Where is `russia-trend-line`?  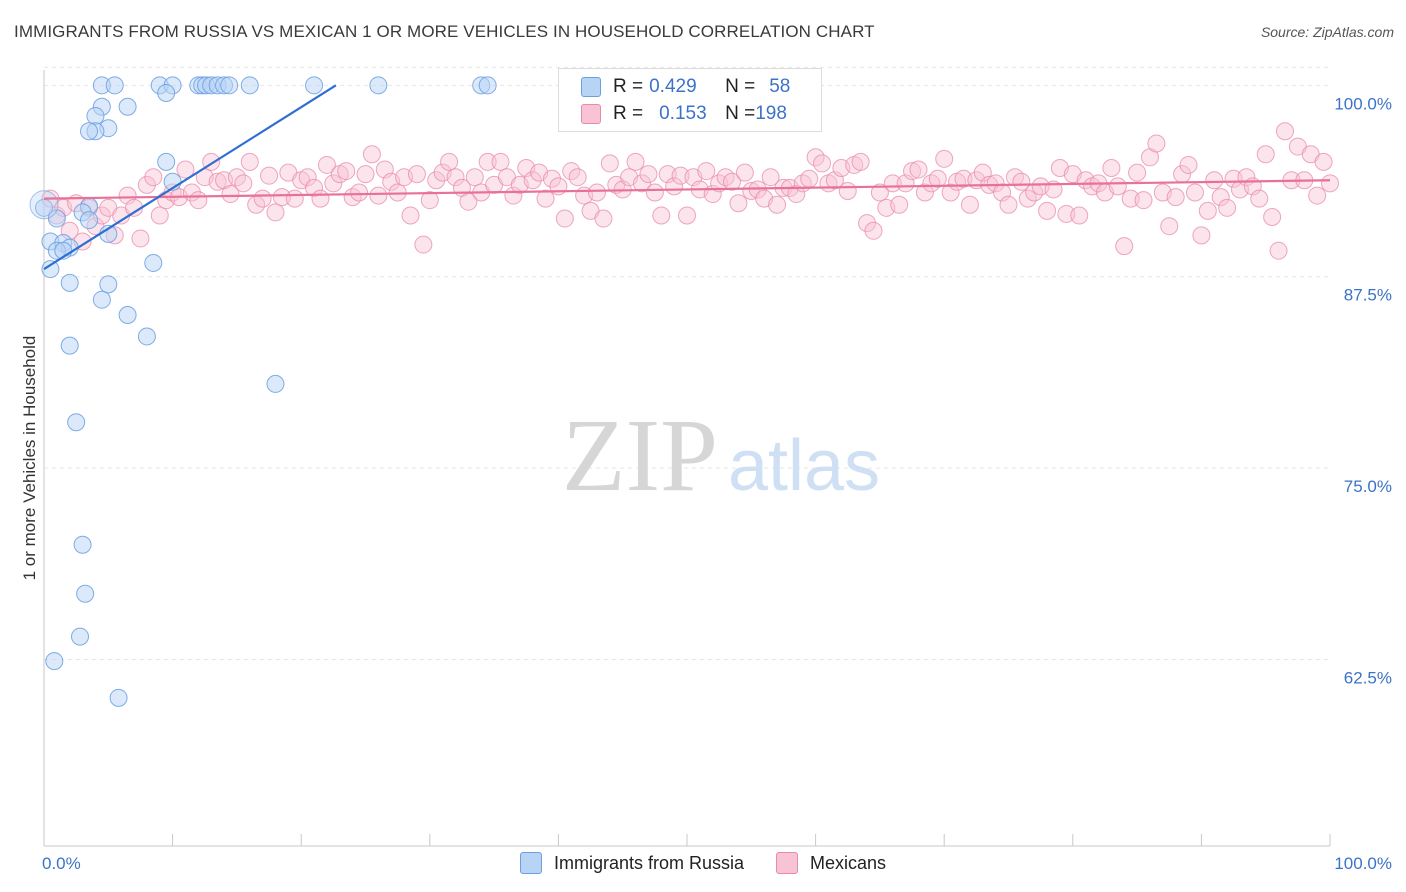 russia-trend-line is located at coordinates (190, 177).